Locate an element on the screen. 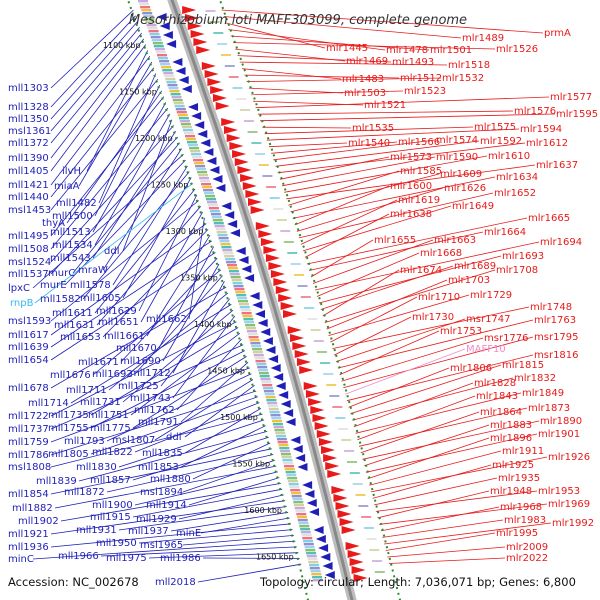 The width and height of the screenshot is (600, 600). reverse-gene-label: mll1617 is located at coordinates (28, 335).